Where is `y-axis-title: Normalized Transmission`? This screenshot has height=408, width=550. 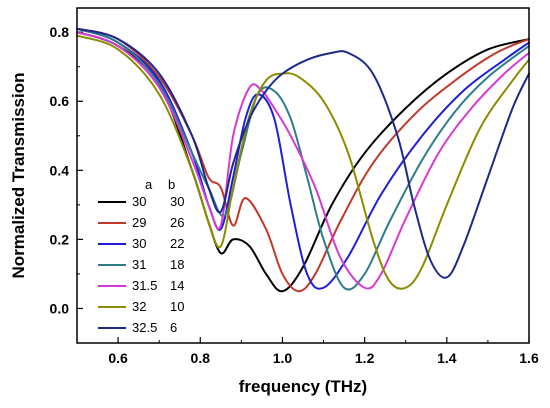 y-axis-title: Normalized Transmission is located at coordinates (18, 176).